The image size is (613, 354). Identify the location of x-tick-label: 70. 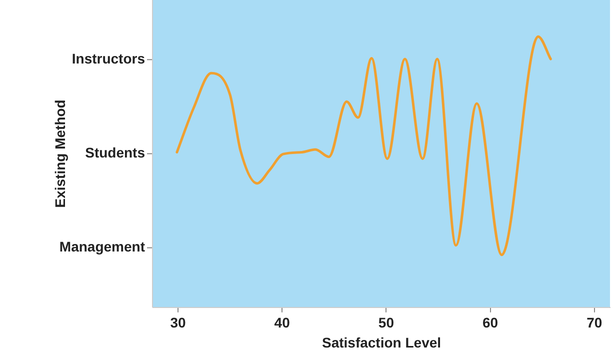
(594, 322).